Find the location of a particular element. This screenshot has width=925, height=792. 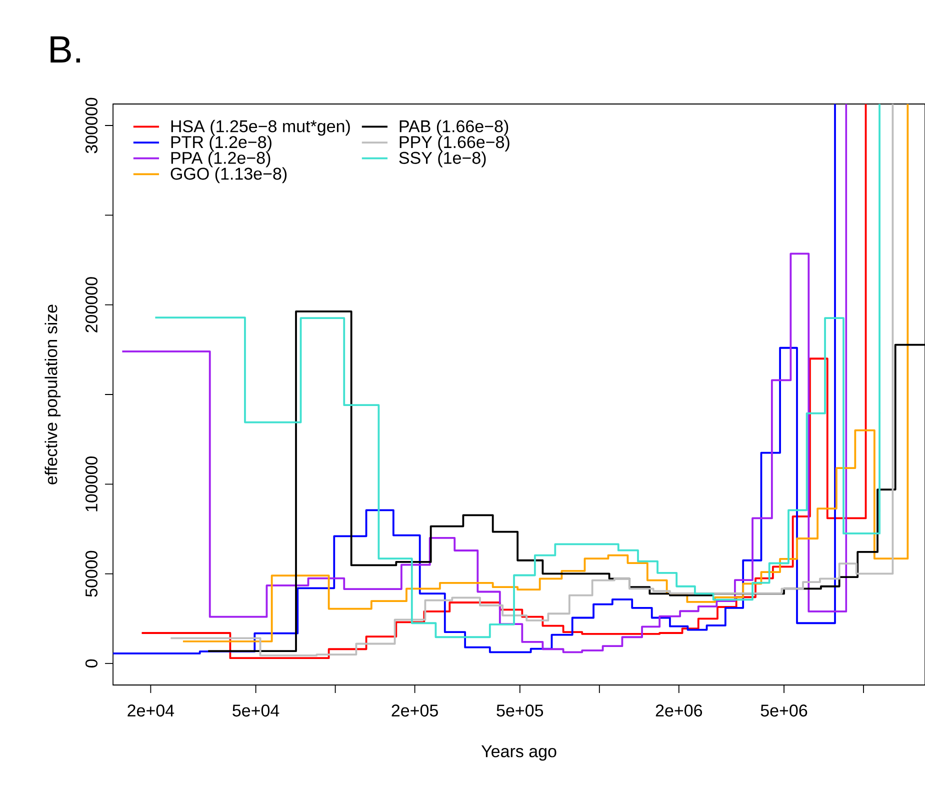

y-axis-title: effective population size is located at coordinates (52, 394).